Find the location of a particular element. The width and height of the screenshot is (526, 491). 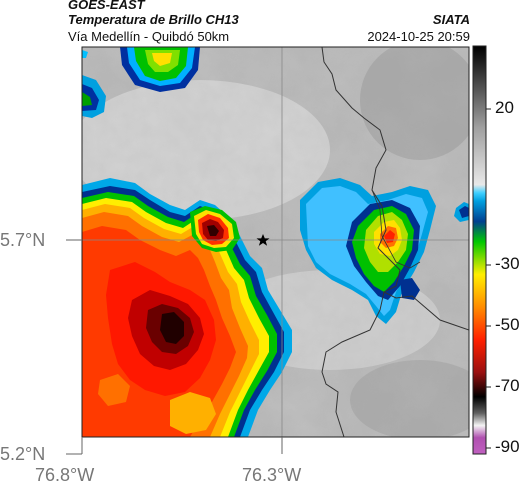

lon-label-76-8: 76.8°W is located at coordinates (65, 475).